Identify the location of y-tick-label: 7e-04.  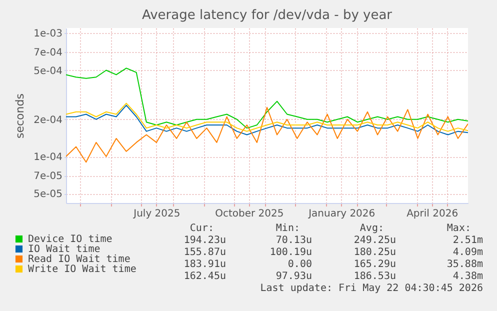
(48, 53).